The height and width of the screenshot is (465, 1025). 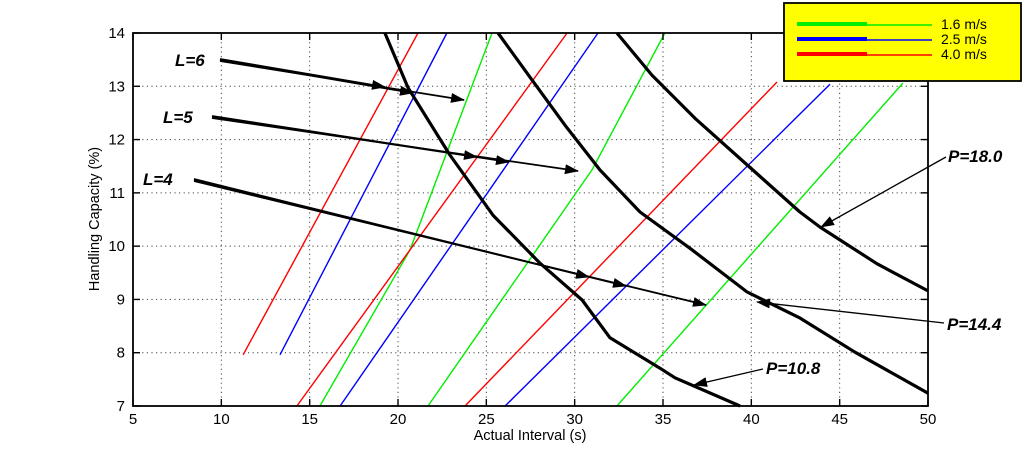 What do you see at coordinates (928, 419) in the screenshot?
I see `x-tick-label: 50` at bounding box center [928, 419].